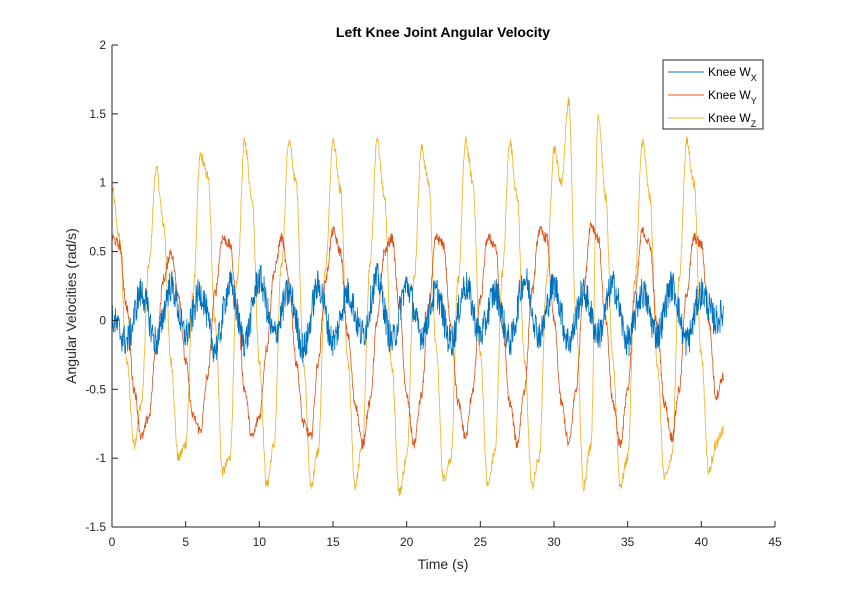 The image size is (858, 594). What do you see at coordinates (775, 542) in the screenshot?
I see `x-tick-label: 45` at bounding box center [775, 542].